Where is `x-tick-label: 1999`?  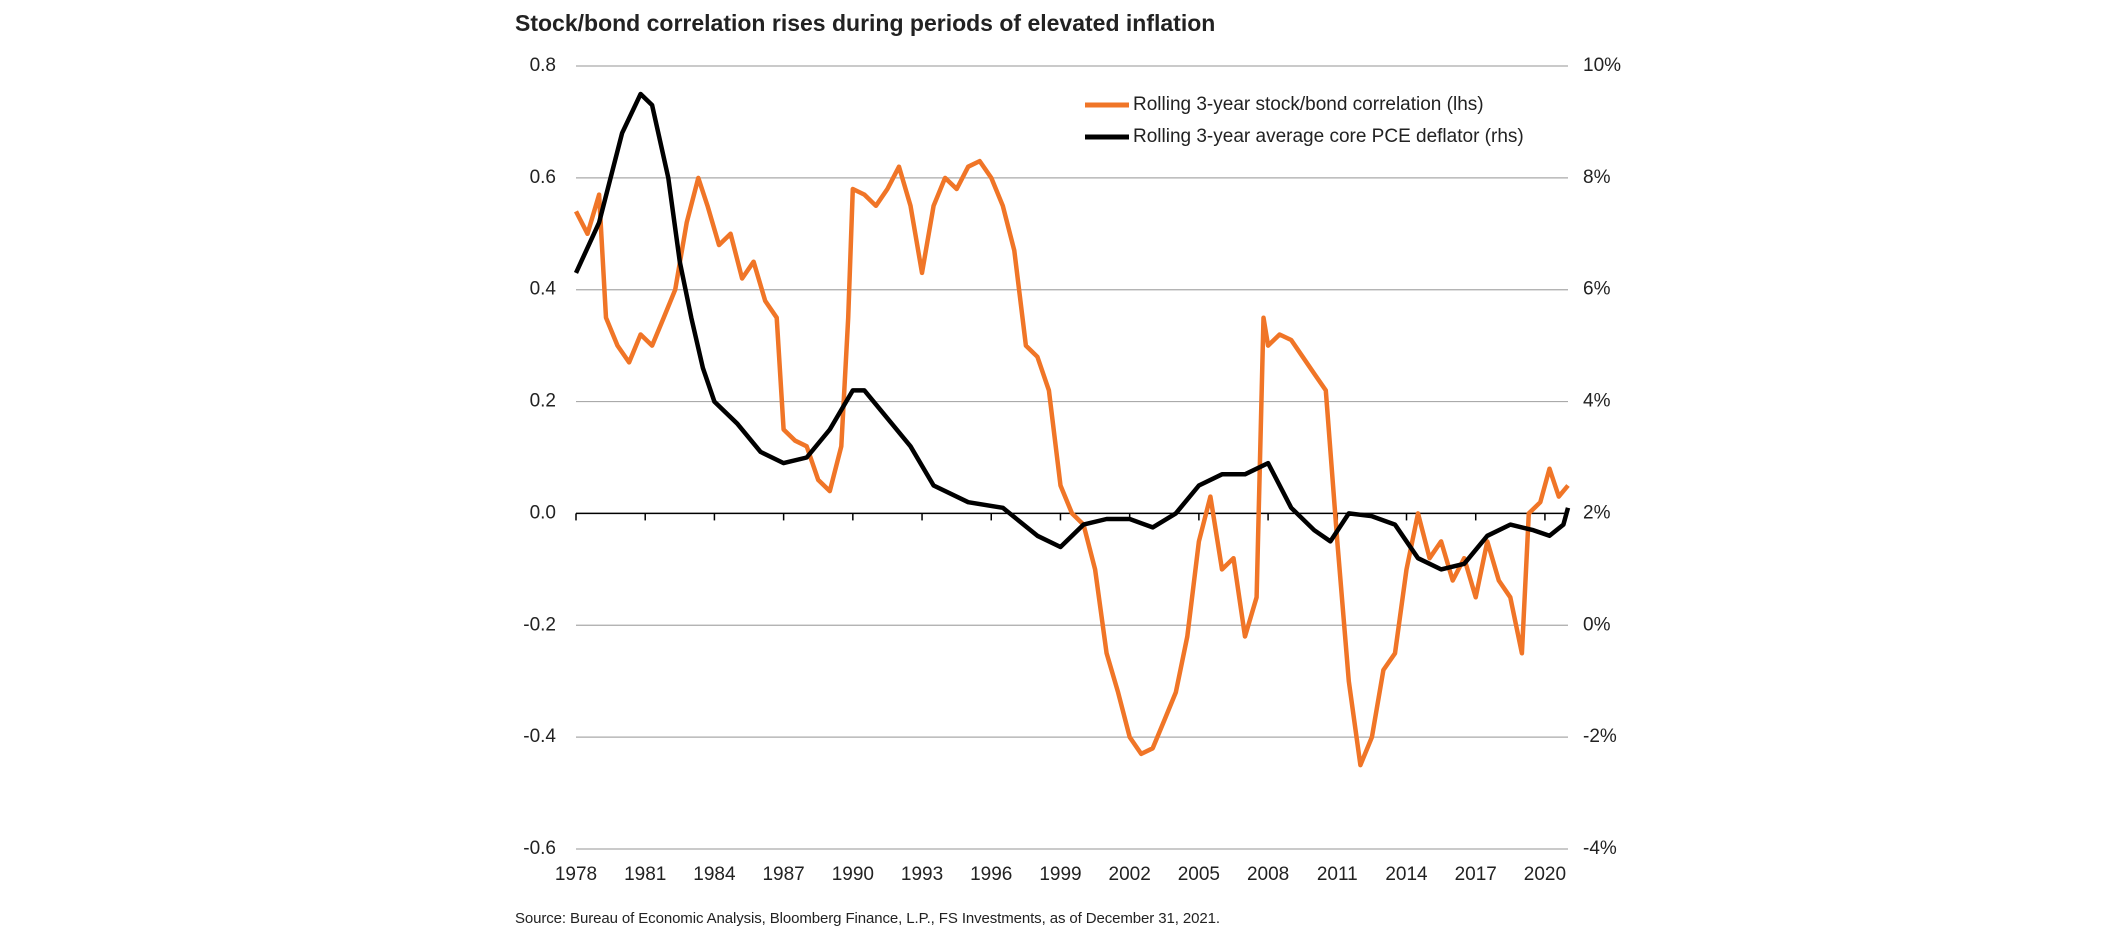
x-tick-label: 1999 is located at coordinates (1060, 874).